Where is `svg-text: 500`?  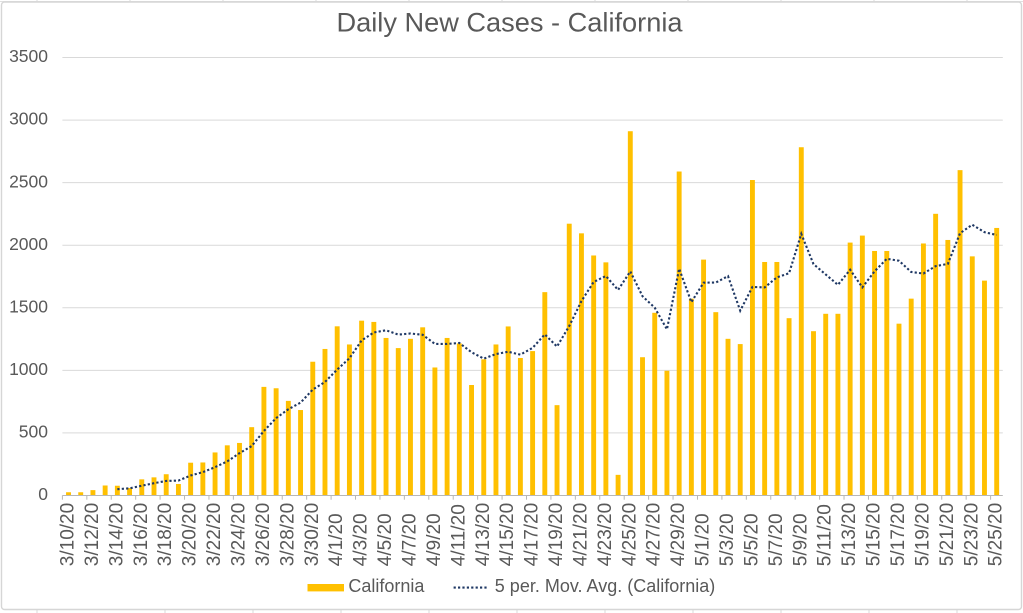 svg-text: 500 is located at coordinates (33, 432).